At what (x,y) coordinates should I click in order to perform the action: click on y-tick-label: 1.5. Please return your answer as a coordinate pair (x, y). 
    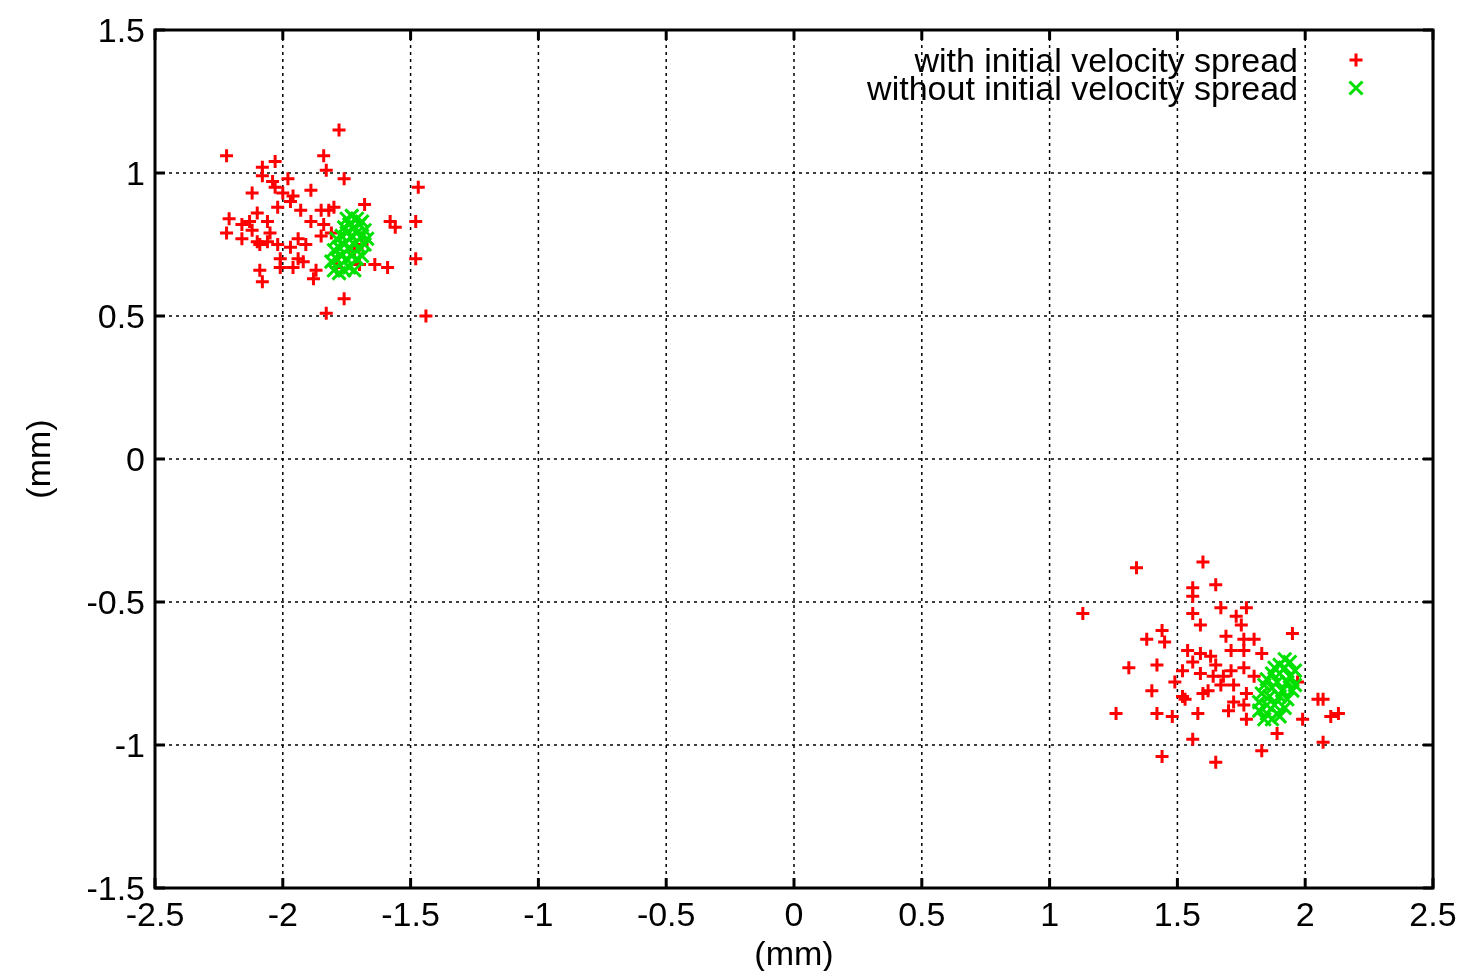
    Looking at the image, I should click on (121, 30).